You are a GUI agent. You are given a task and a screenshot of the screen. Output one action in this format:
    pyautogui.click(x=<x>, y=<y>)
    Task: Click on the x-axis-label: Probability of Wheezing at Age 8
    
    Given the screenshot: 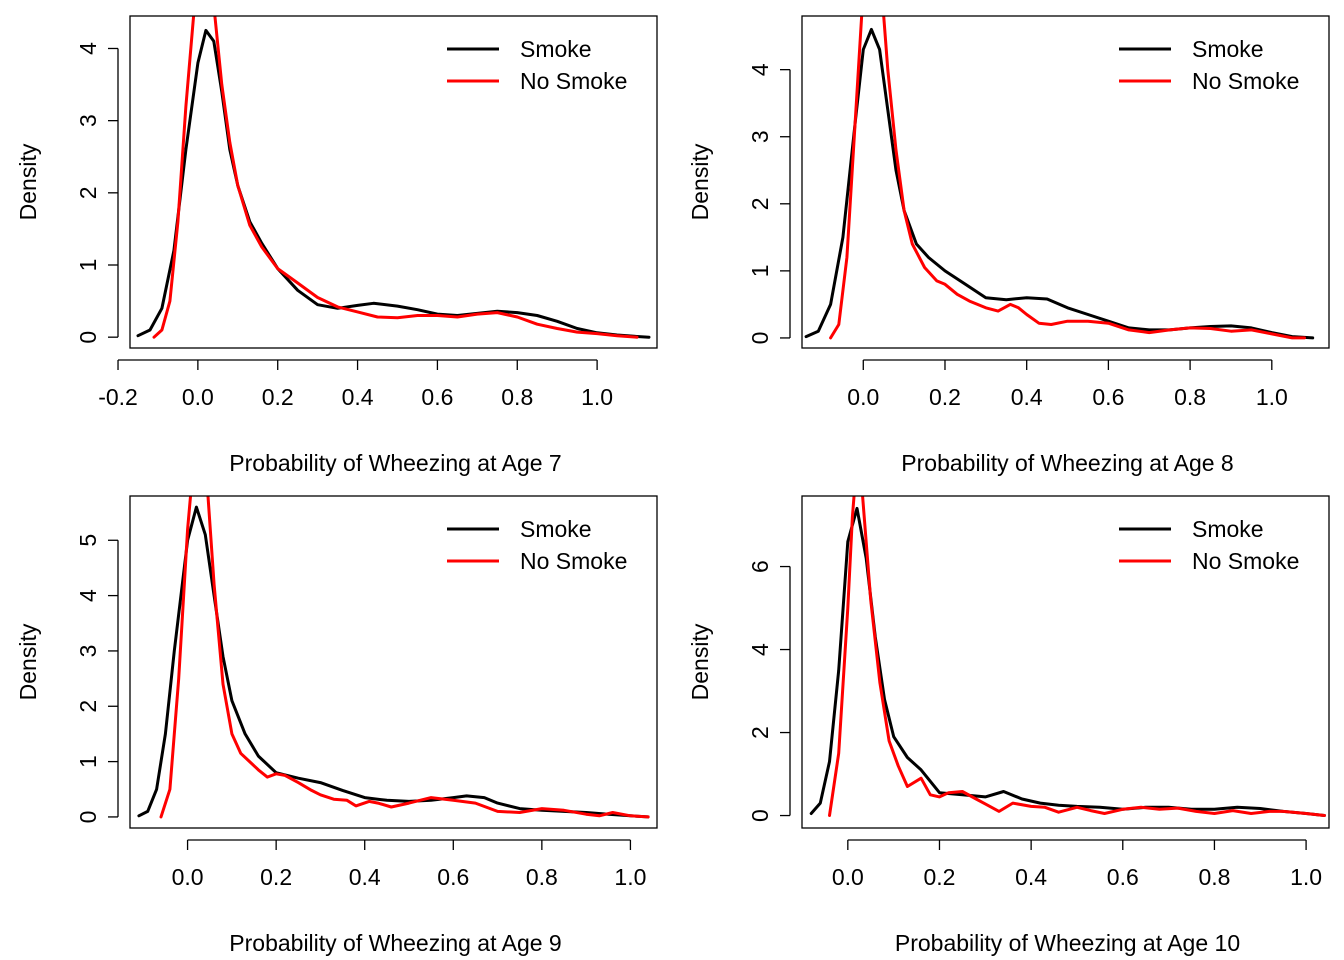 What is the action you would take?
    pyautogui.click(x=1067, y=463)
    